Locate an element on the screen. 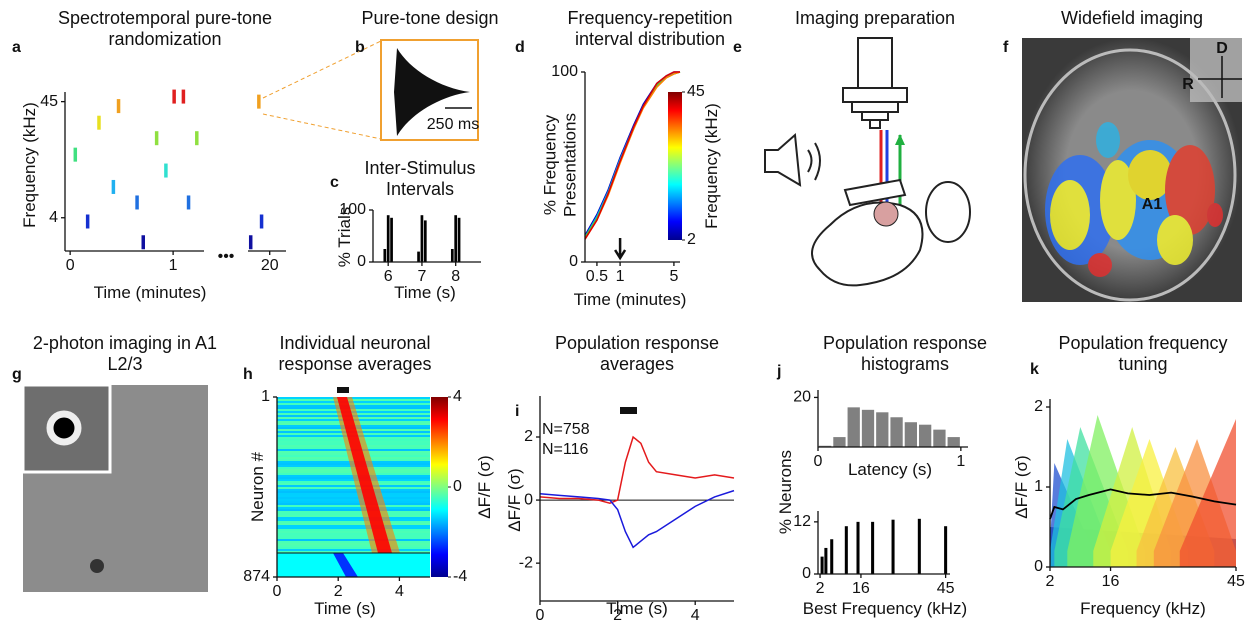  y-axis-label: Frequency (kHz) is located at coordinates (30, 165).